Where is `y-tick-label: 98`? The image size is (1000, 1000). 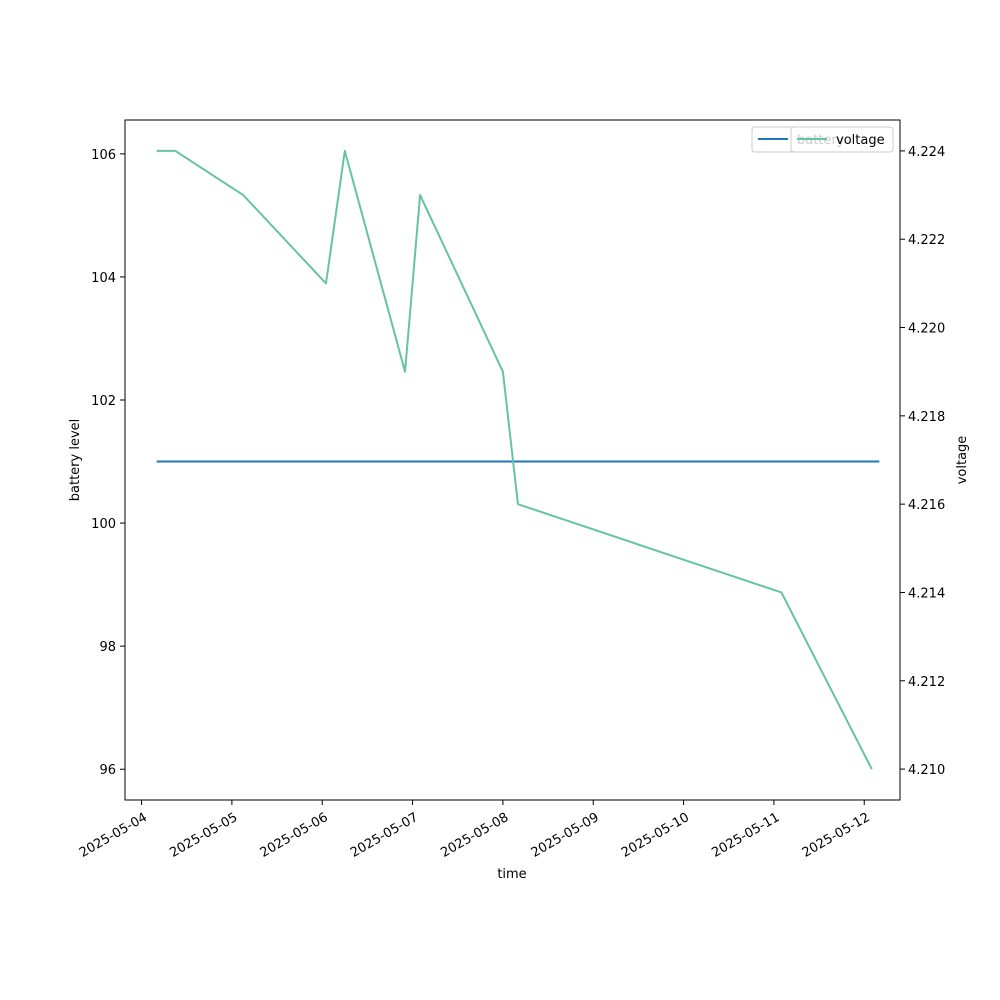 y-tick-label: 98 is located at coordinates (107, 647).